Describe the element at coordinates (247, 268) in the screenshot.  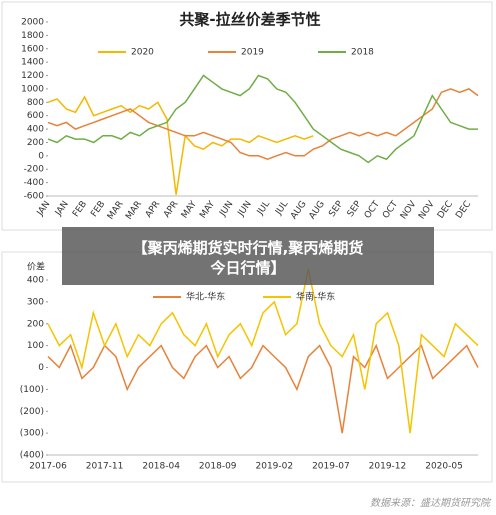
I see `banner-line: 今日行情】` at that location.